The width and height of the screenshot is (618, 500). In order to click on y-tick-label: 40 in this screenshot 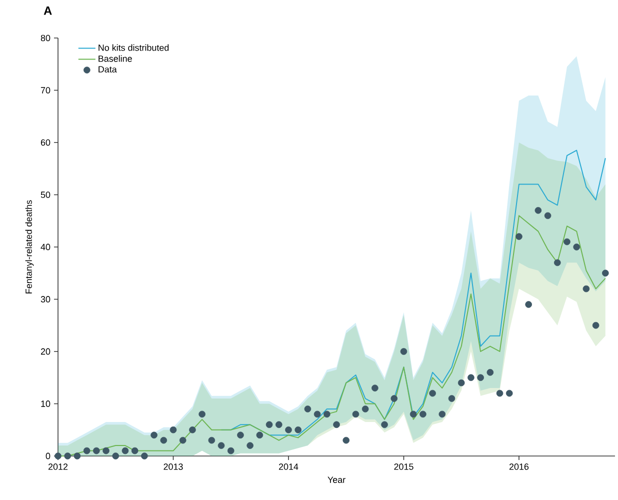, I will do `click(45, 247)`.